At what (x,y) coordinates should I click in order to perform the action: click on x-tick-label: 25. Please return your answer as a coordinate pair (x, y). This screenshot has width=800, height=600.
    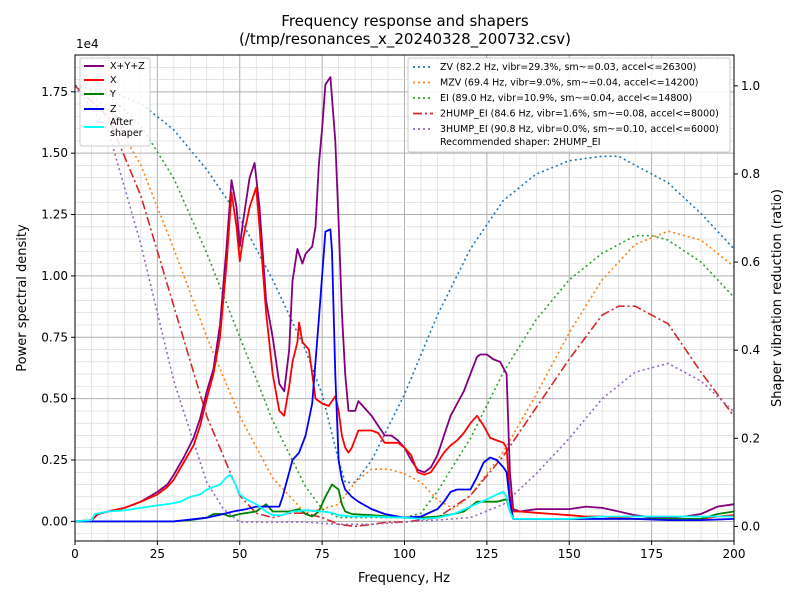
    Looking at the image, I should click on (157, 554).